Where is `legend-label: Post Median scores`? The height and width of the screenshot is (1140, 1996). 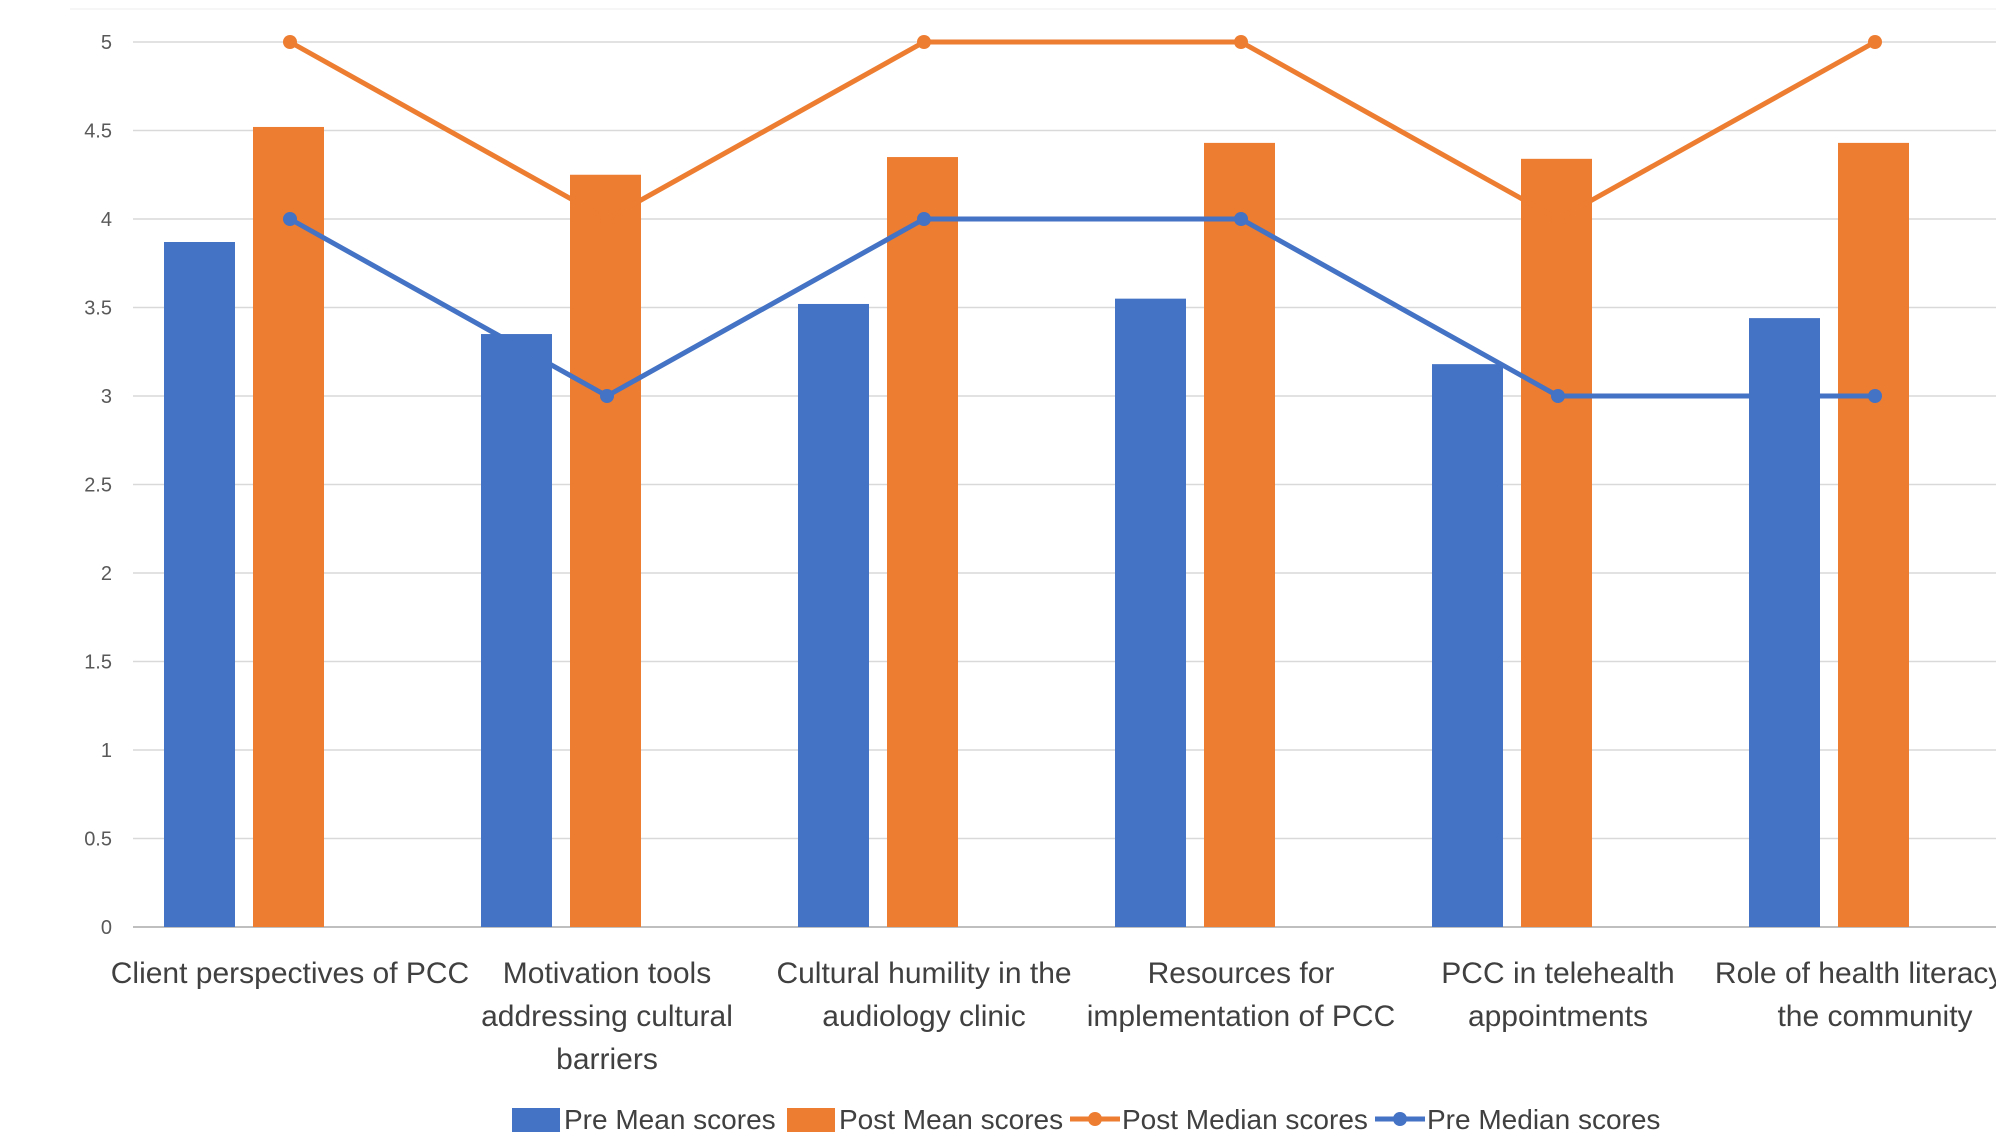
legend-label: Post Median scores is located at coordinates (1245, 1119).